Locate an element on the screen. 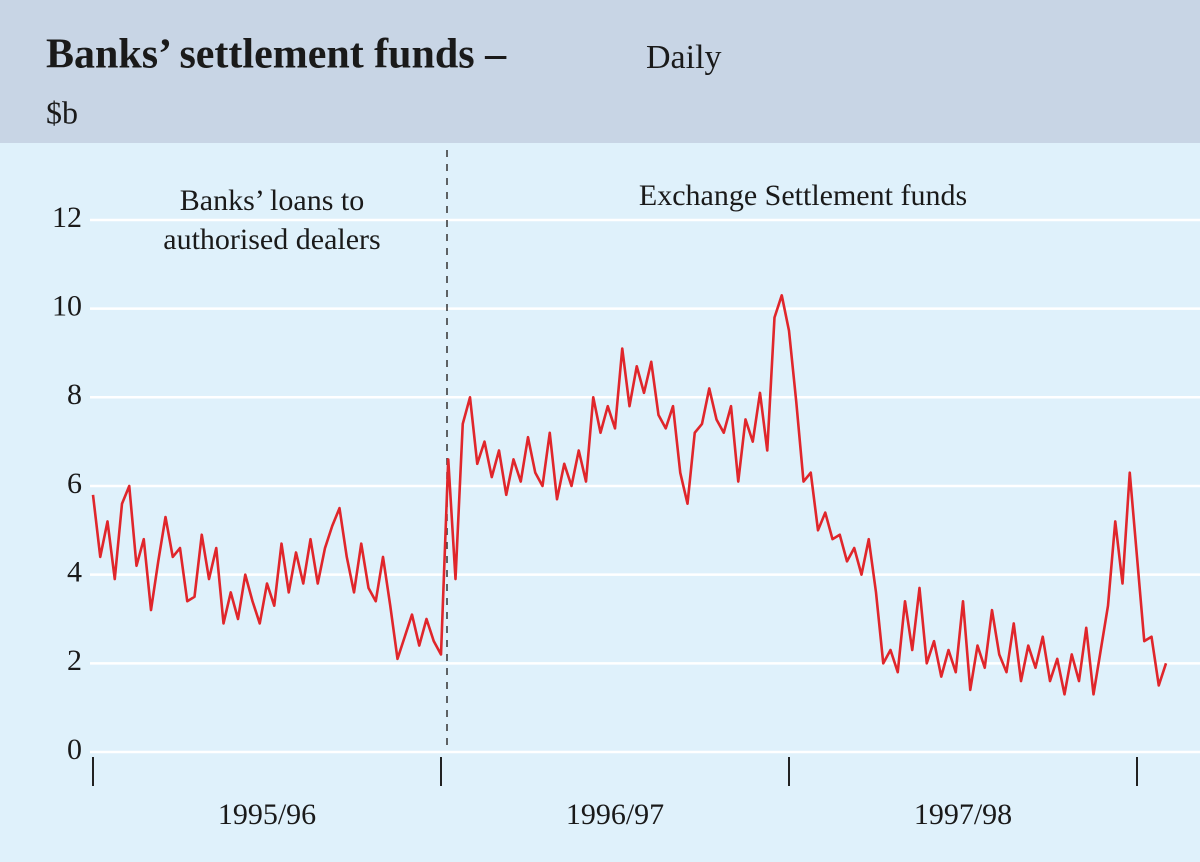 The width and height of the screenshot is (1200, 862). annotation: authorised dealers is located at coordinates (271, 239).